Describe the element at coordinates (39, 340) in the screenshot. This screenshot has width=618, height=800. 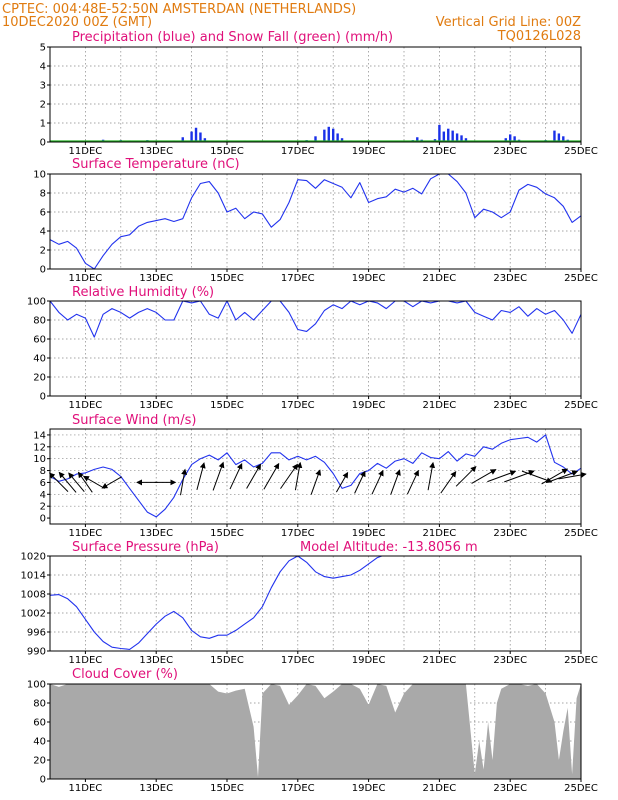
I see `y-tick-label: 60` at that location.